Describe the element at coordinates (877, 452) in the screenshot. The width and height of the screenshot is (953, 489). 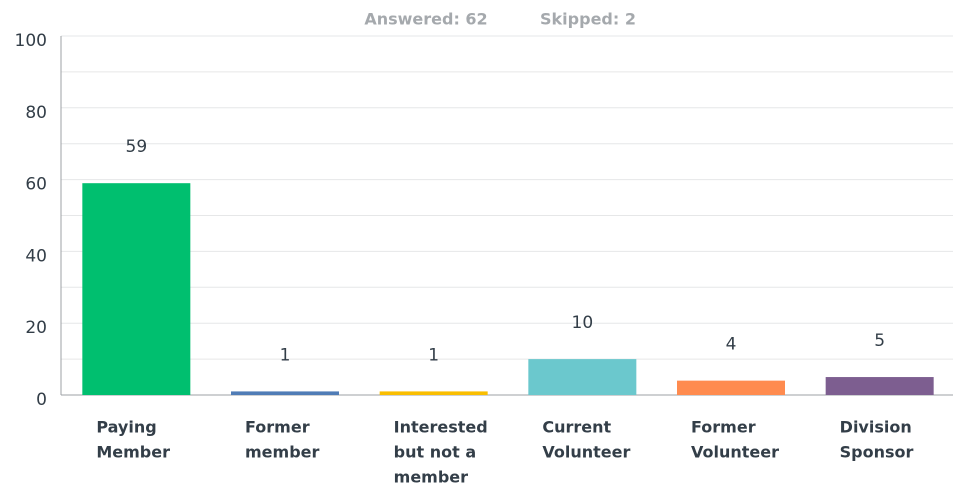
I see `x-tick-label: Sponsor` at that location.